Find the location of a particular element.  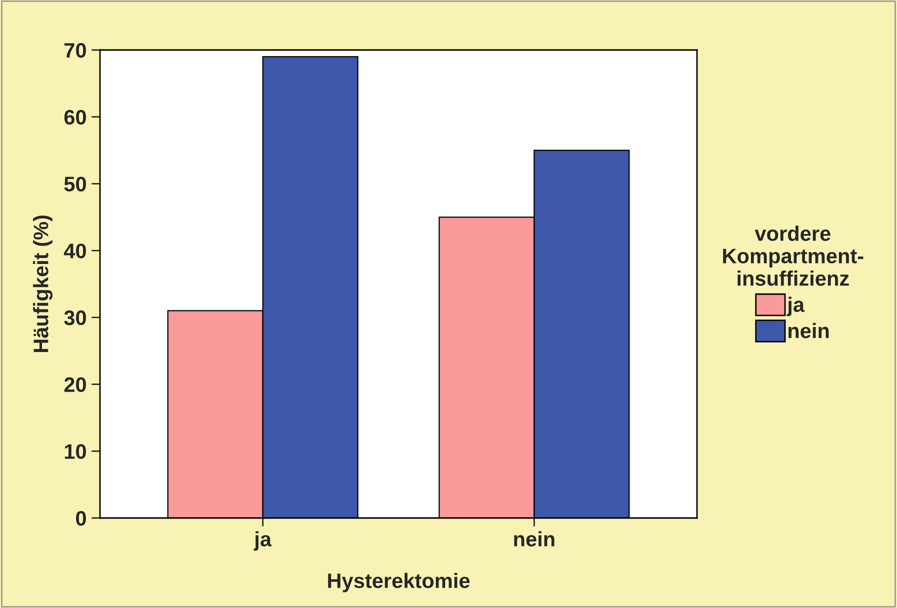

legend-label: ja is located at coordinates (795, 306).